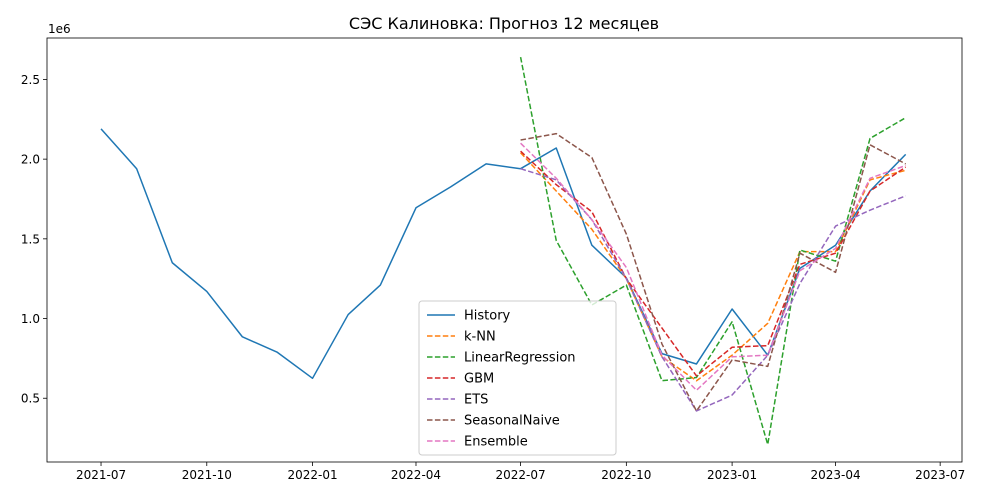 The image size is (1000, 500). I want to click on chart-title: СЭС Калиновка: Прогноз 12 месяцев, so click(504, 23).